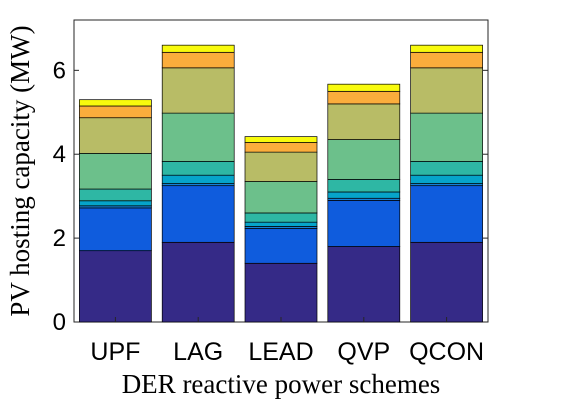  I want to click on y-tick-label: 0, so click(59, 322).